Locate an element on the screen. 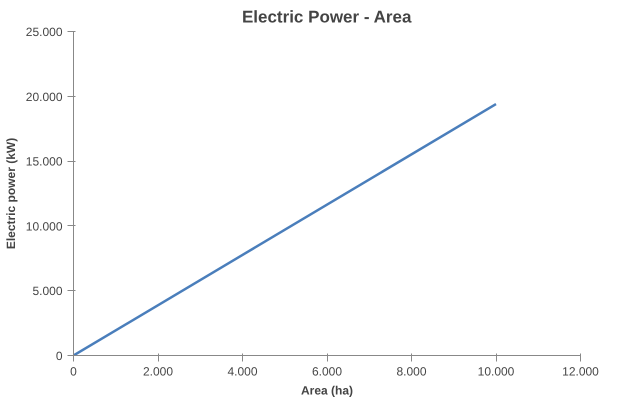  y-tick-label: 10.000 is located at coordinates (44, 226).